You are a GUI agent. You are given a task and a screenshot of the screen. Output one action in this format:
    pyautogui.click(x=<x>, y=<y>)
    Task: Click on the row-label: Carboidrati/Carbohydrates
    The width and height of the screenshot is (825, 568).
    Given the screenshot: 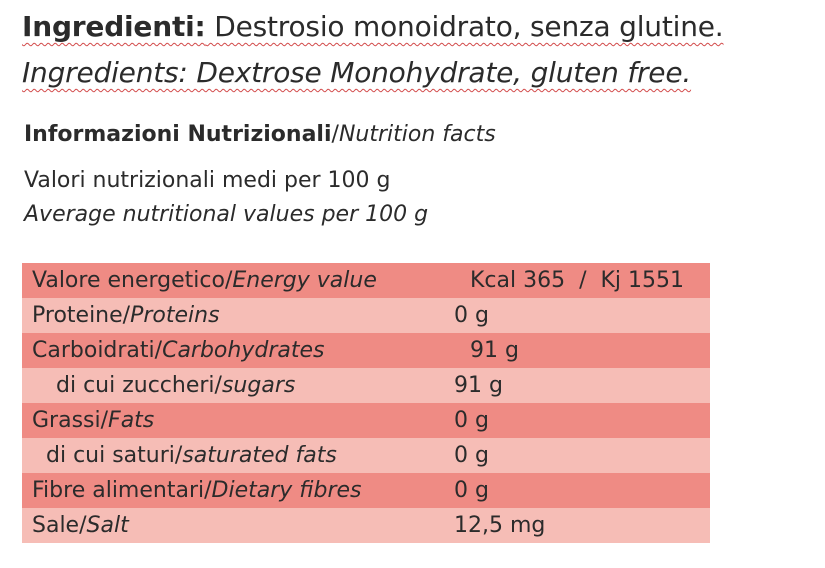 What is the action you would take?
    pyautogui.click(x=178, y=350)
    